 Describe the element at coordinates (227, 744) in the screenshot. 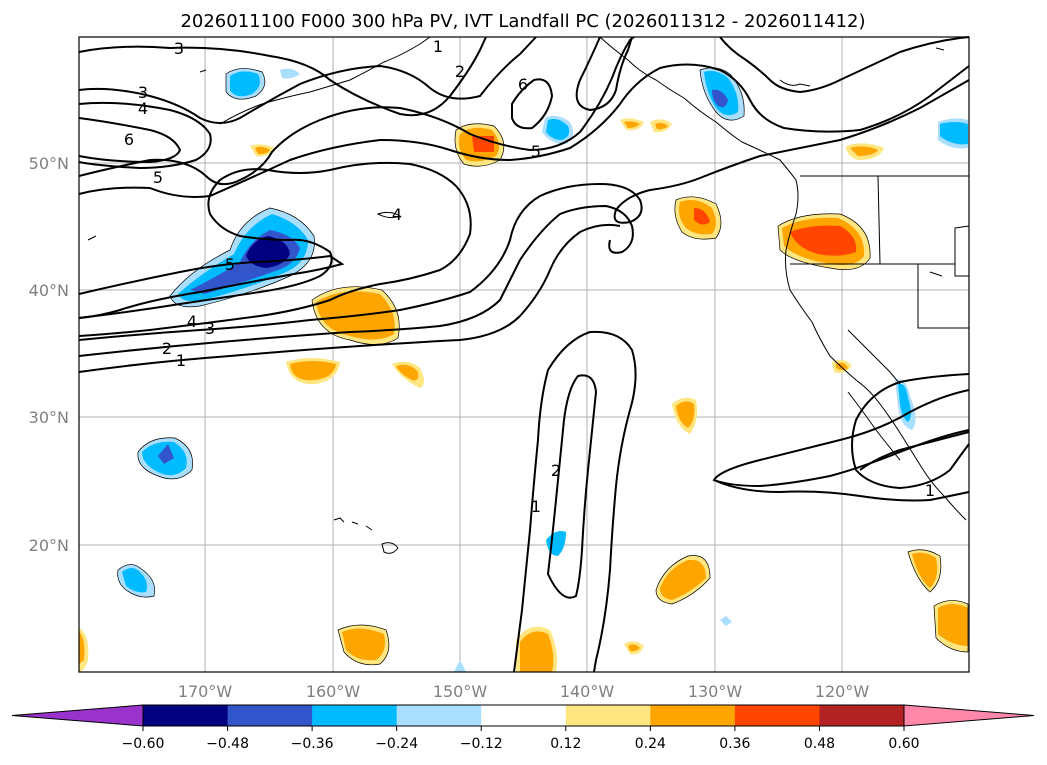

I see `colorbar-tick-label: −0.48` at that location.